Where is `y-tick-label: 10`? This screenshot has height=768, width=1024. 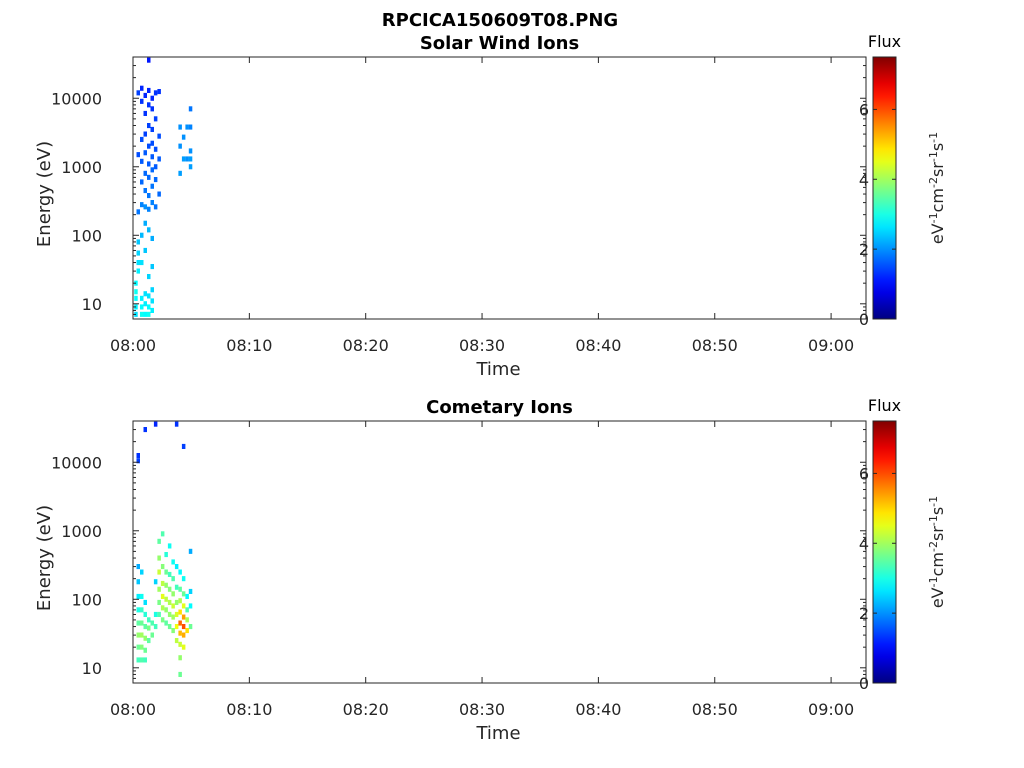
y-tick-label: 10 is located at coordinates (92, 304).